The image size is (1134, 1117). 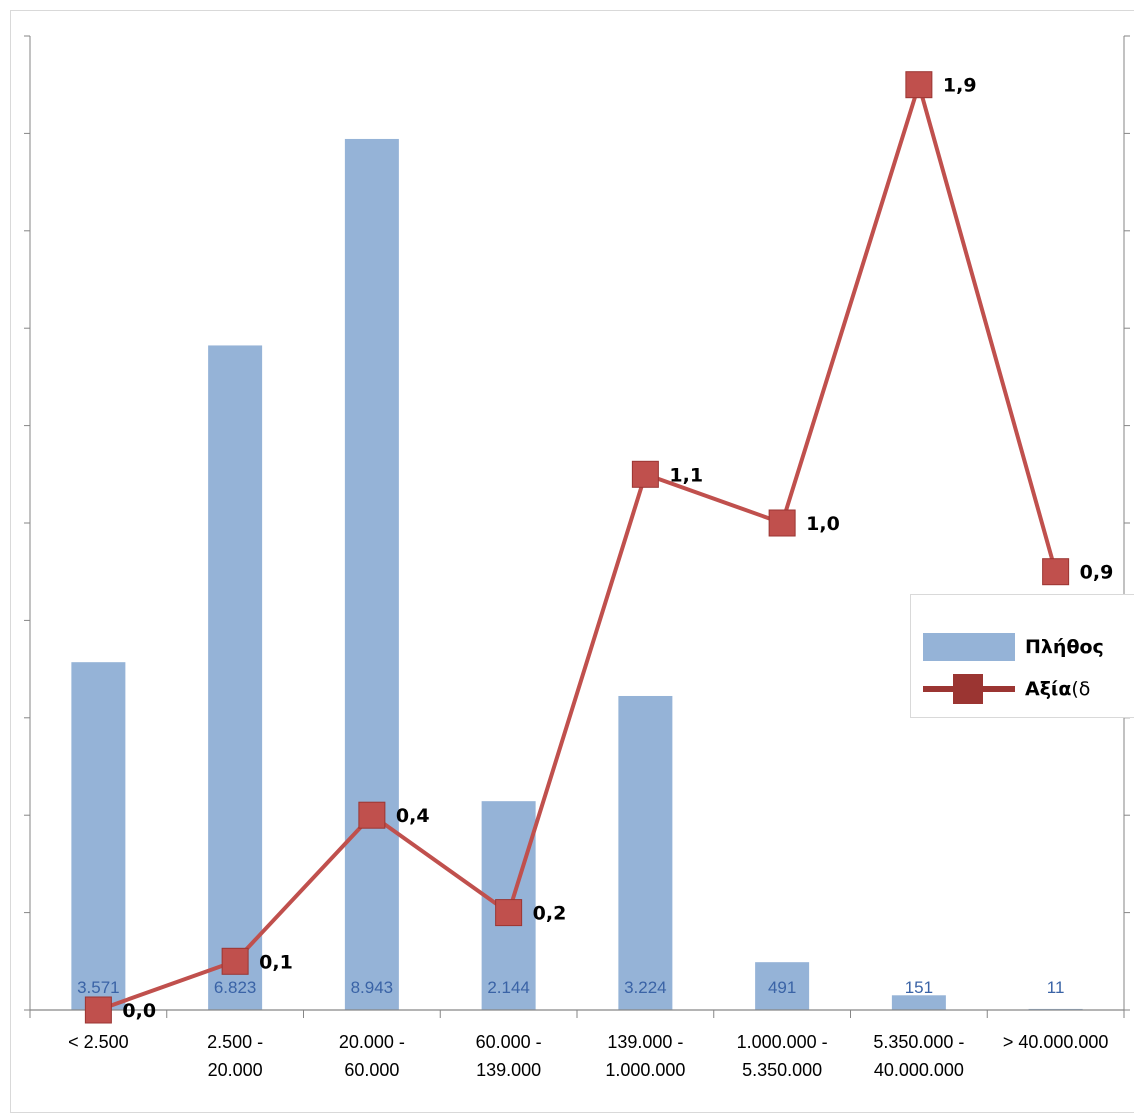 I want to click on bar-label-0: 3.571, so click(x=98, y=987).